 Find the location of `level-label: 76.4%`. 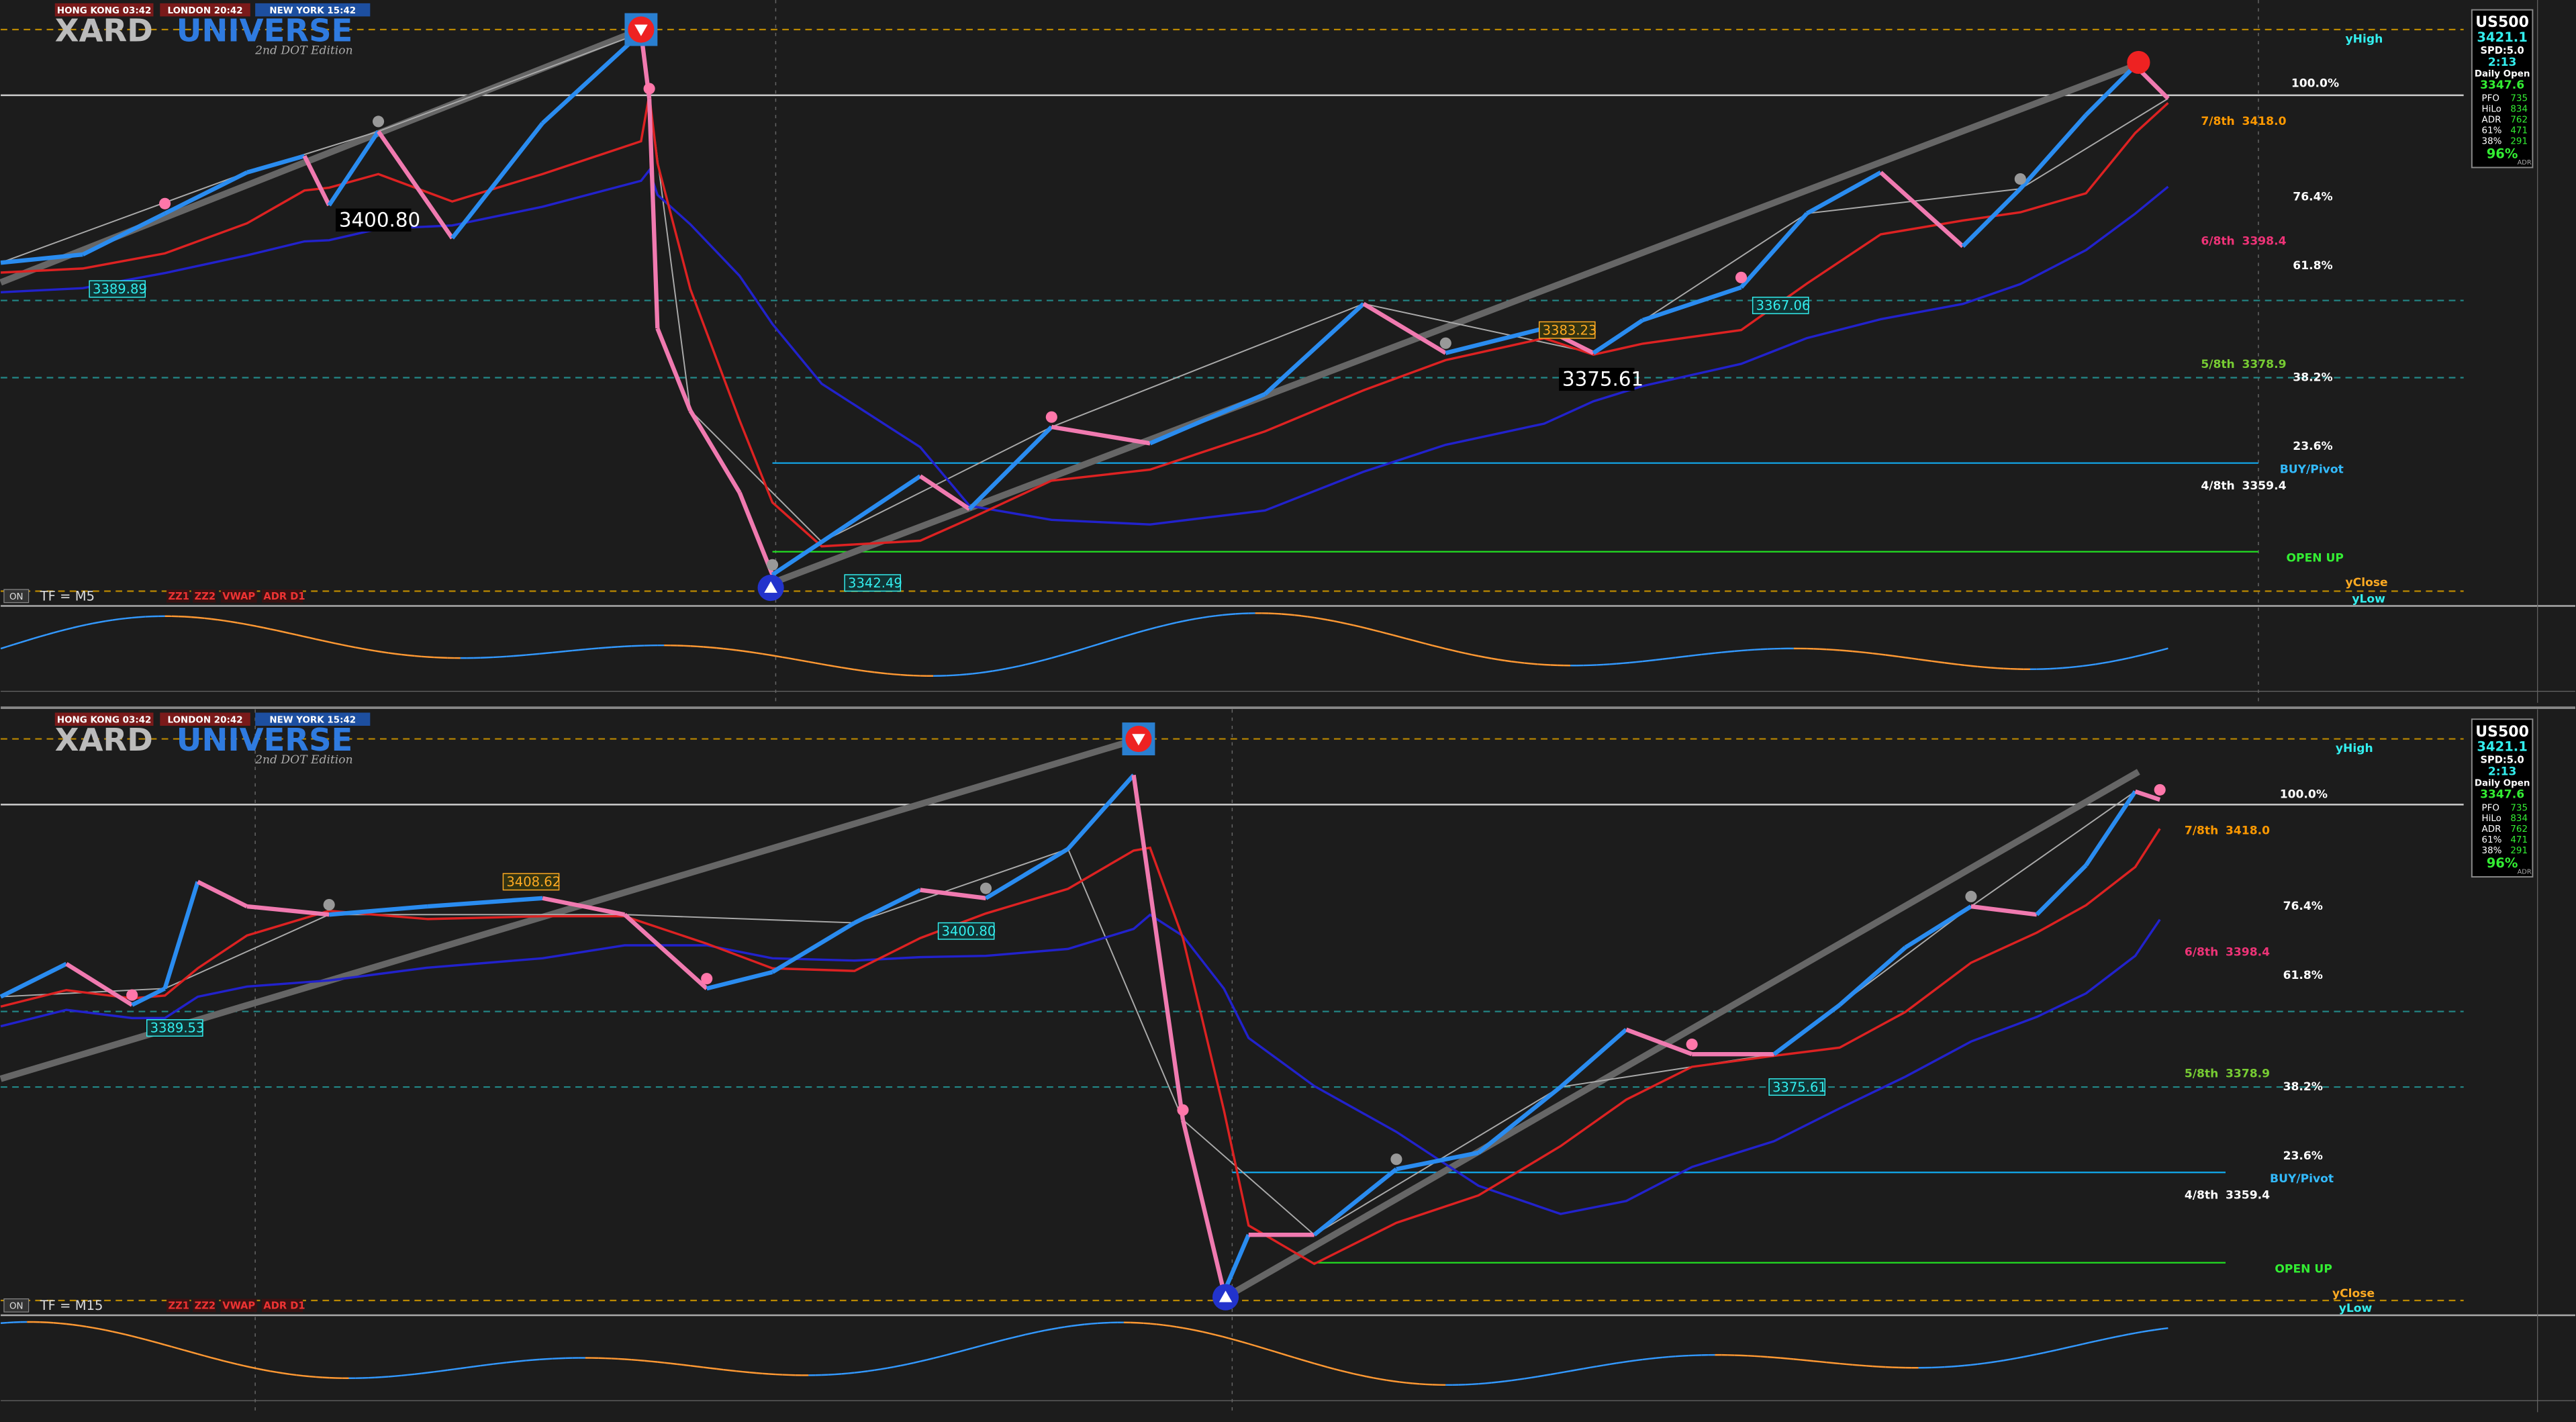

level-label: 76.4% is located at coordinates (2312, 196).